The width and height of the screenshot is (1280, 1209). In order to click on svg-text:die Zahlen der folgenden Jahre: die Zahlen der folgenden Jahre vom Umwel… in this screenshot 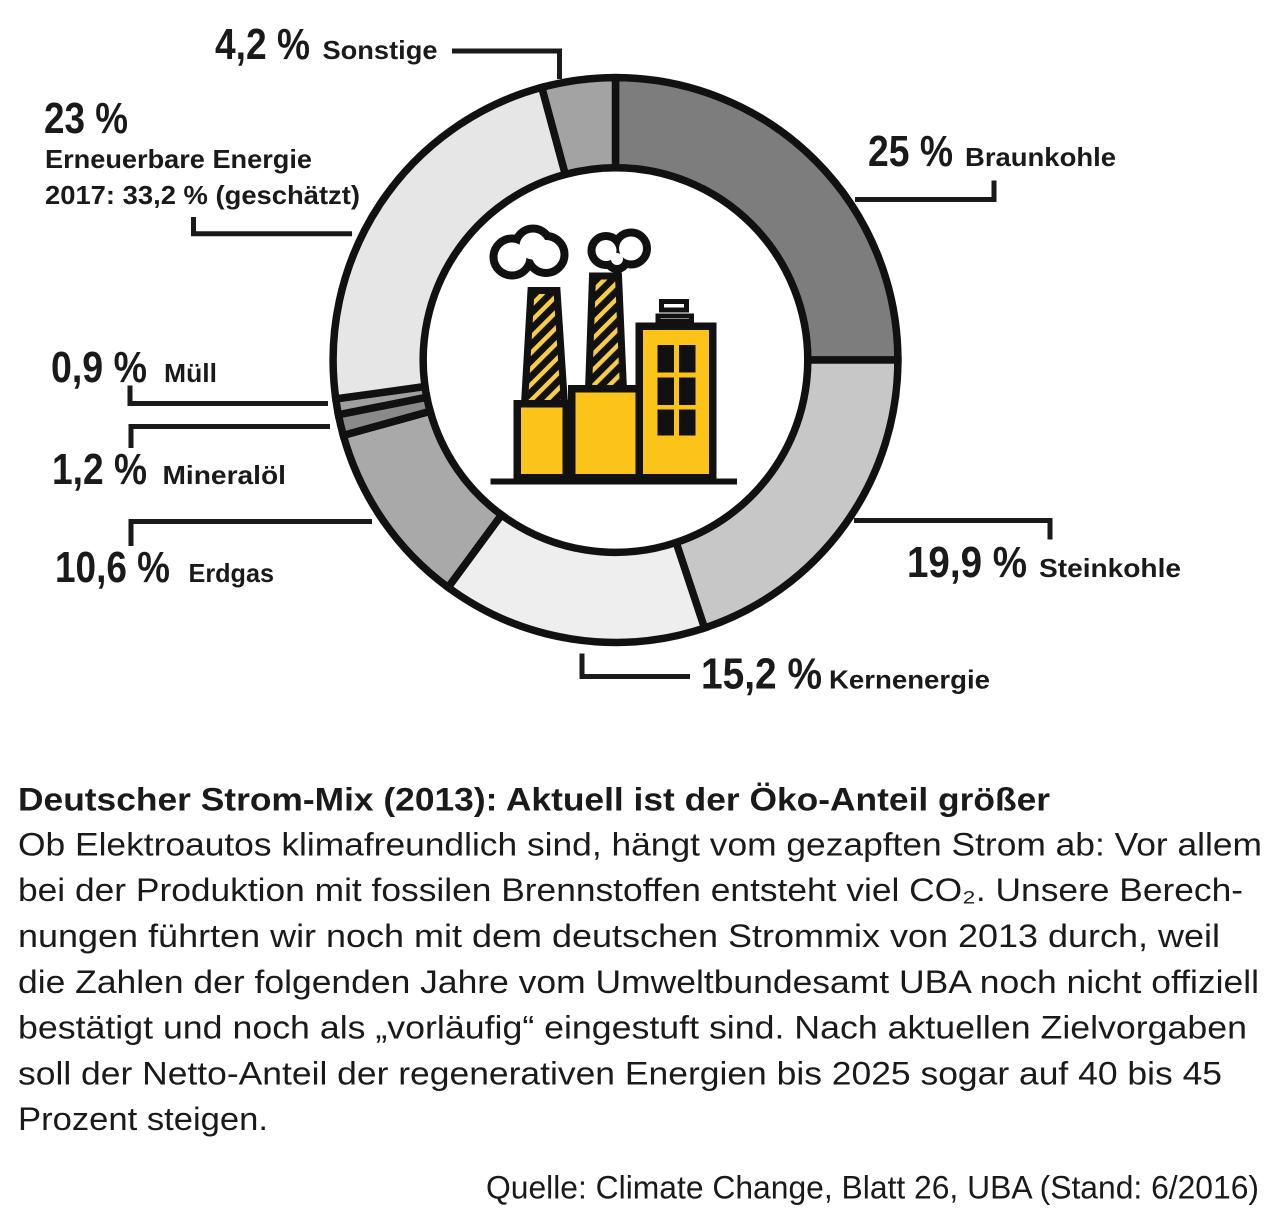, I will do `click(638, 982)`.